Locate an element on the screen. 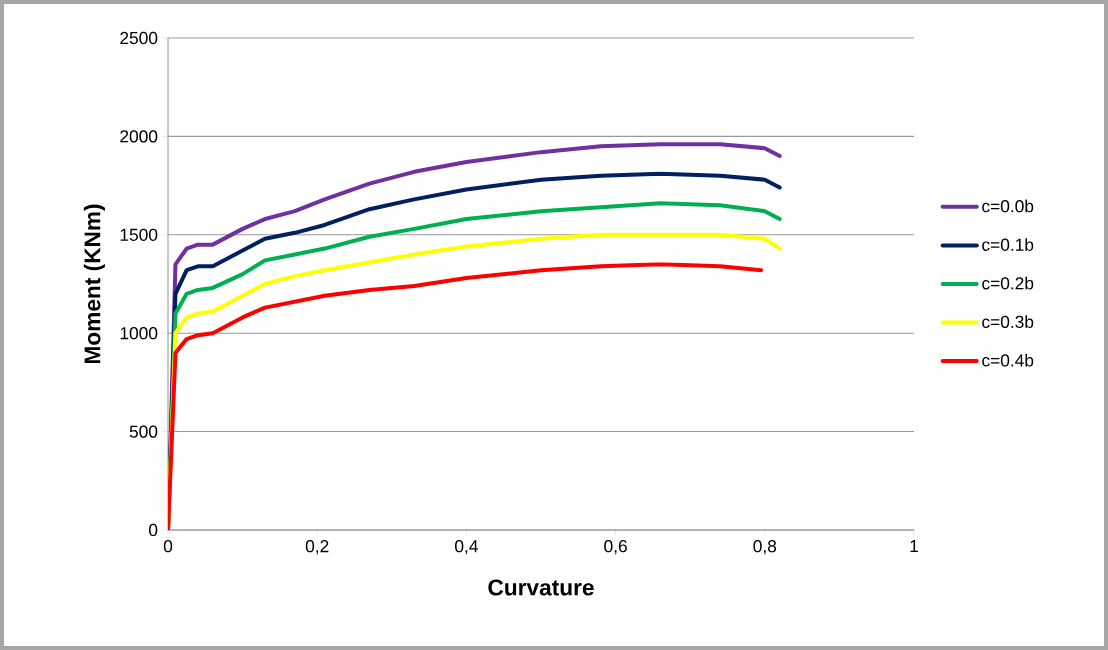 The width and height of the screenshot is (1108, 650). legend-label: c=0.1b is located at coordinates (1008, 244).